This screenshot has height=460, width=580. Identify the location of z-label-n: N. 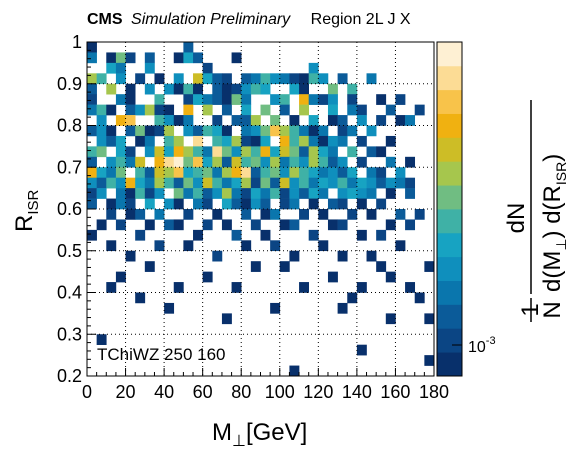
(552, 309).